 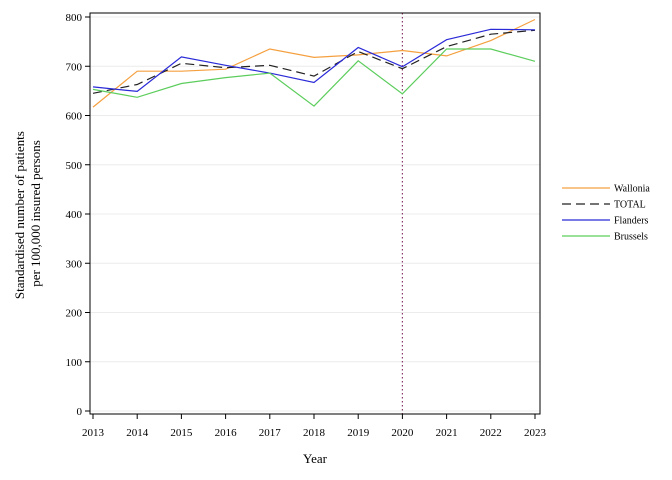 What do you see at coordinates (74, 166) in the screenshot?
I see `y-tick-label: 500` at bounding box center [74, 166].